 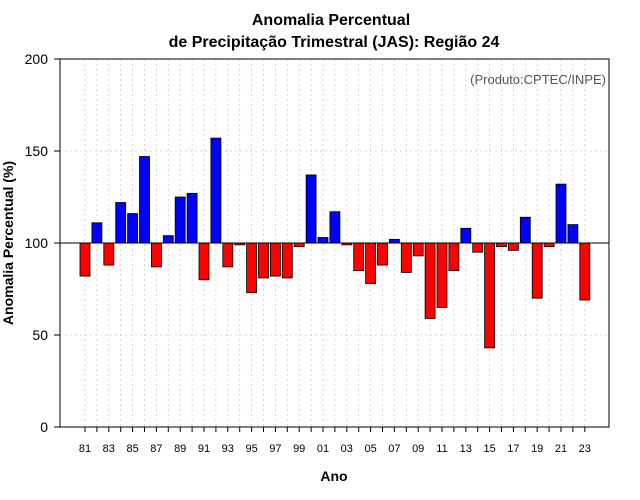 What do you see at coordinates (441, 449) in the screenshot?
I see `x-tick-label-11: 11` at bounding box center [441, 449].